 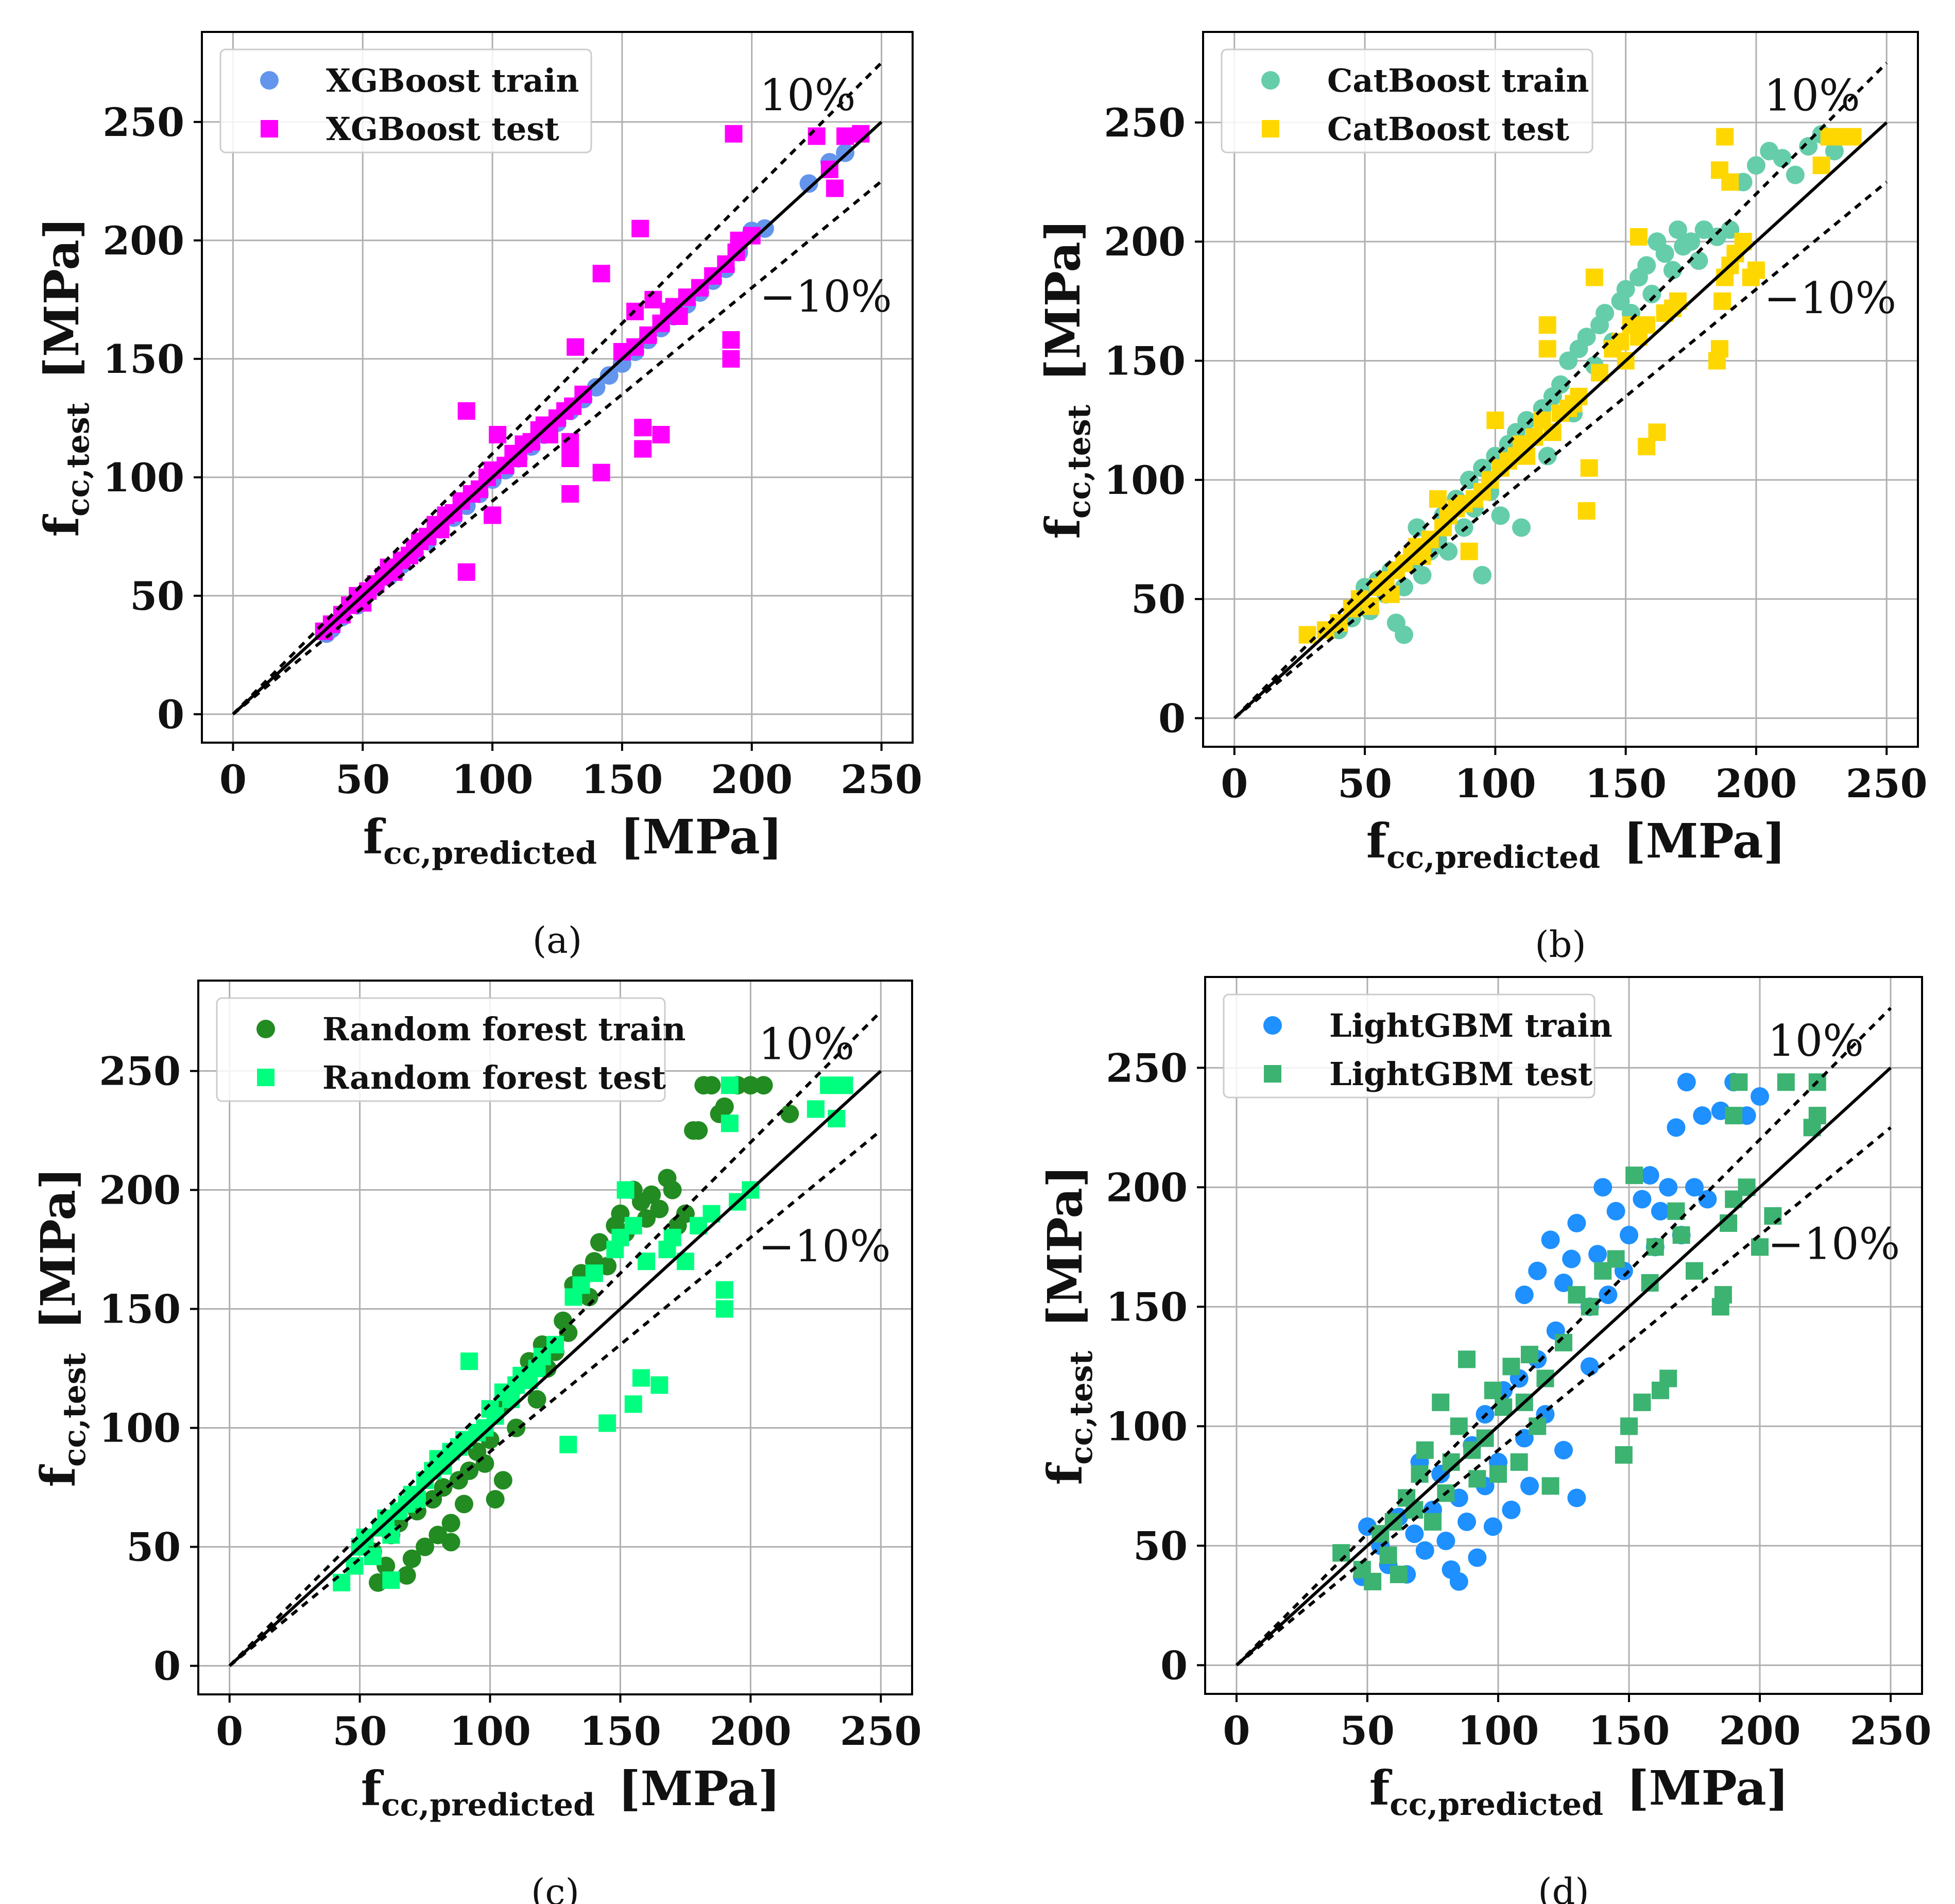 I want to click on lower-band-label: −10%, so click(x=1834, y=1244).